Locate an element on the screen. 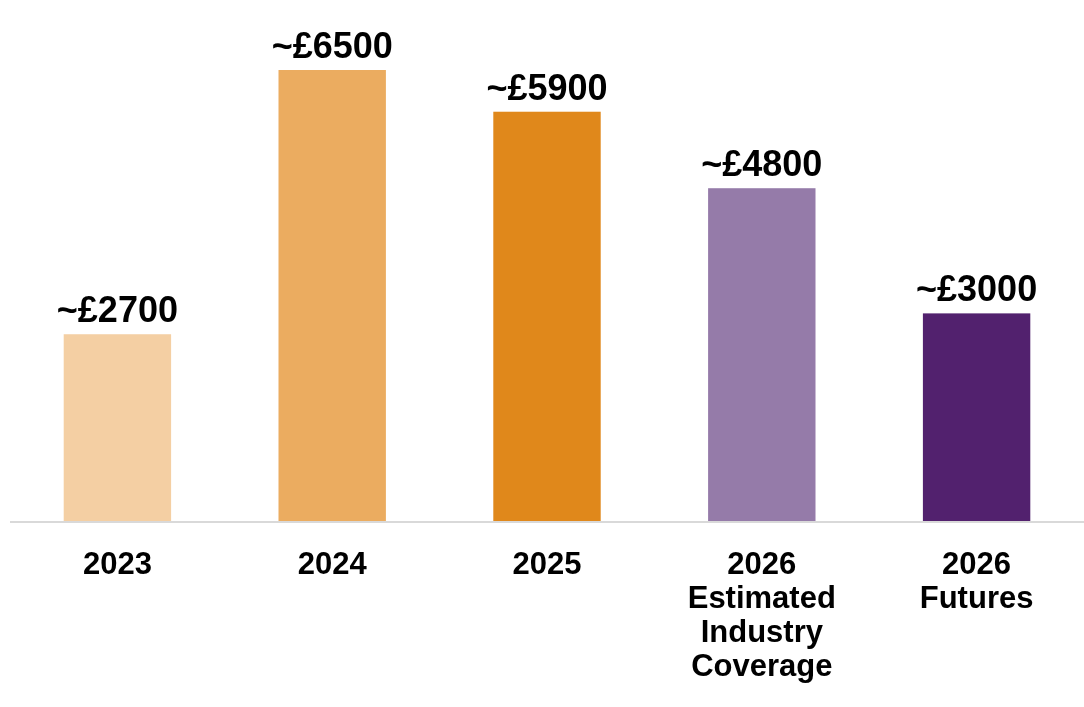  x-tick-label: 2025 is located at coordinates (547, 563).